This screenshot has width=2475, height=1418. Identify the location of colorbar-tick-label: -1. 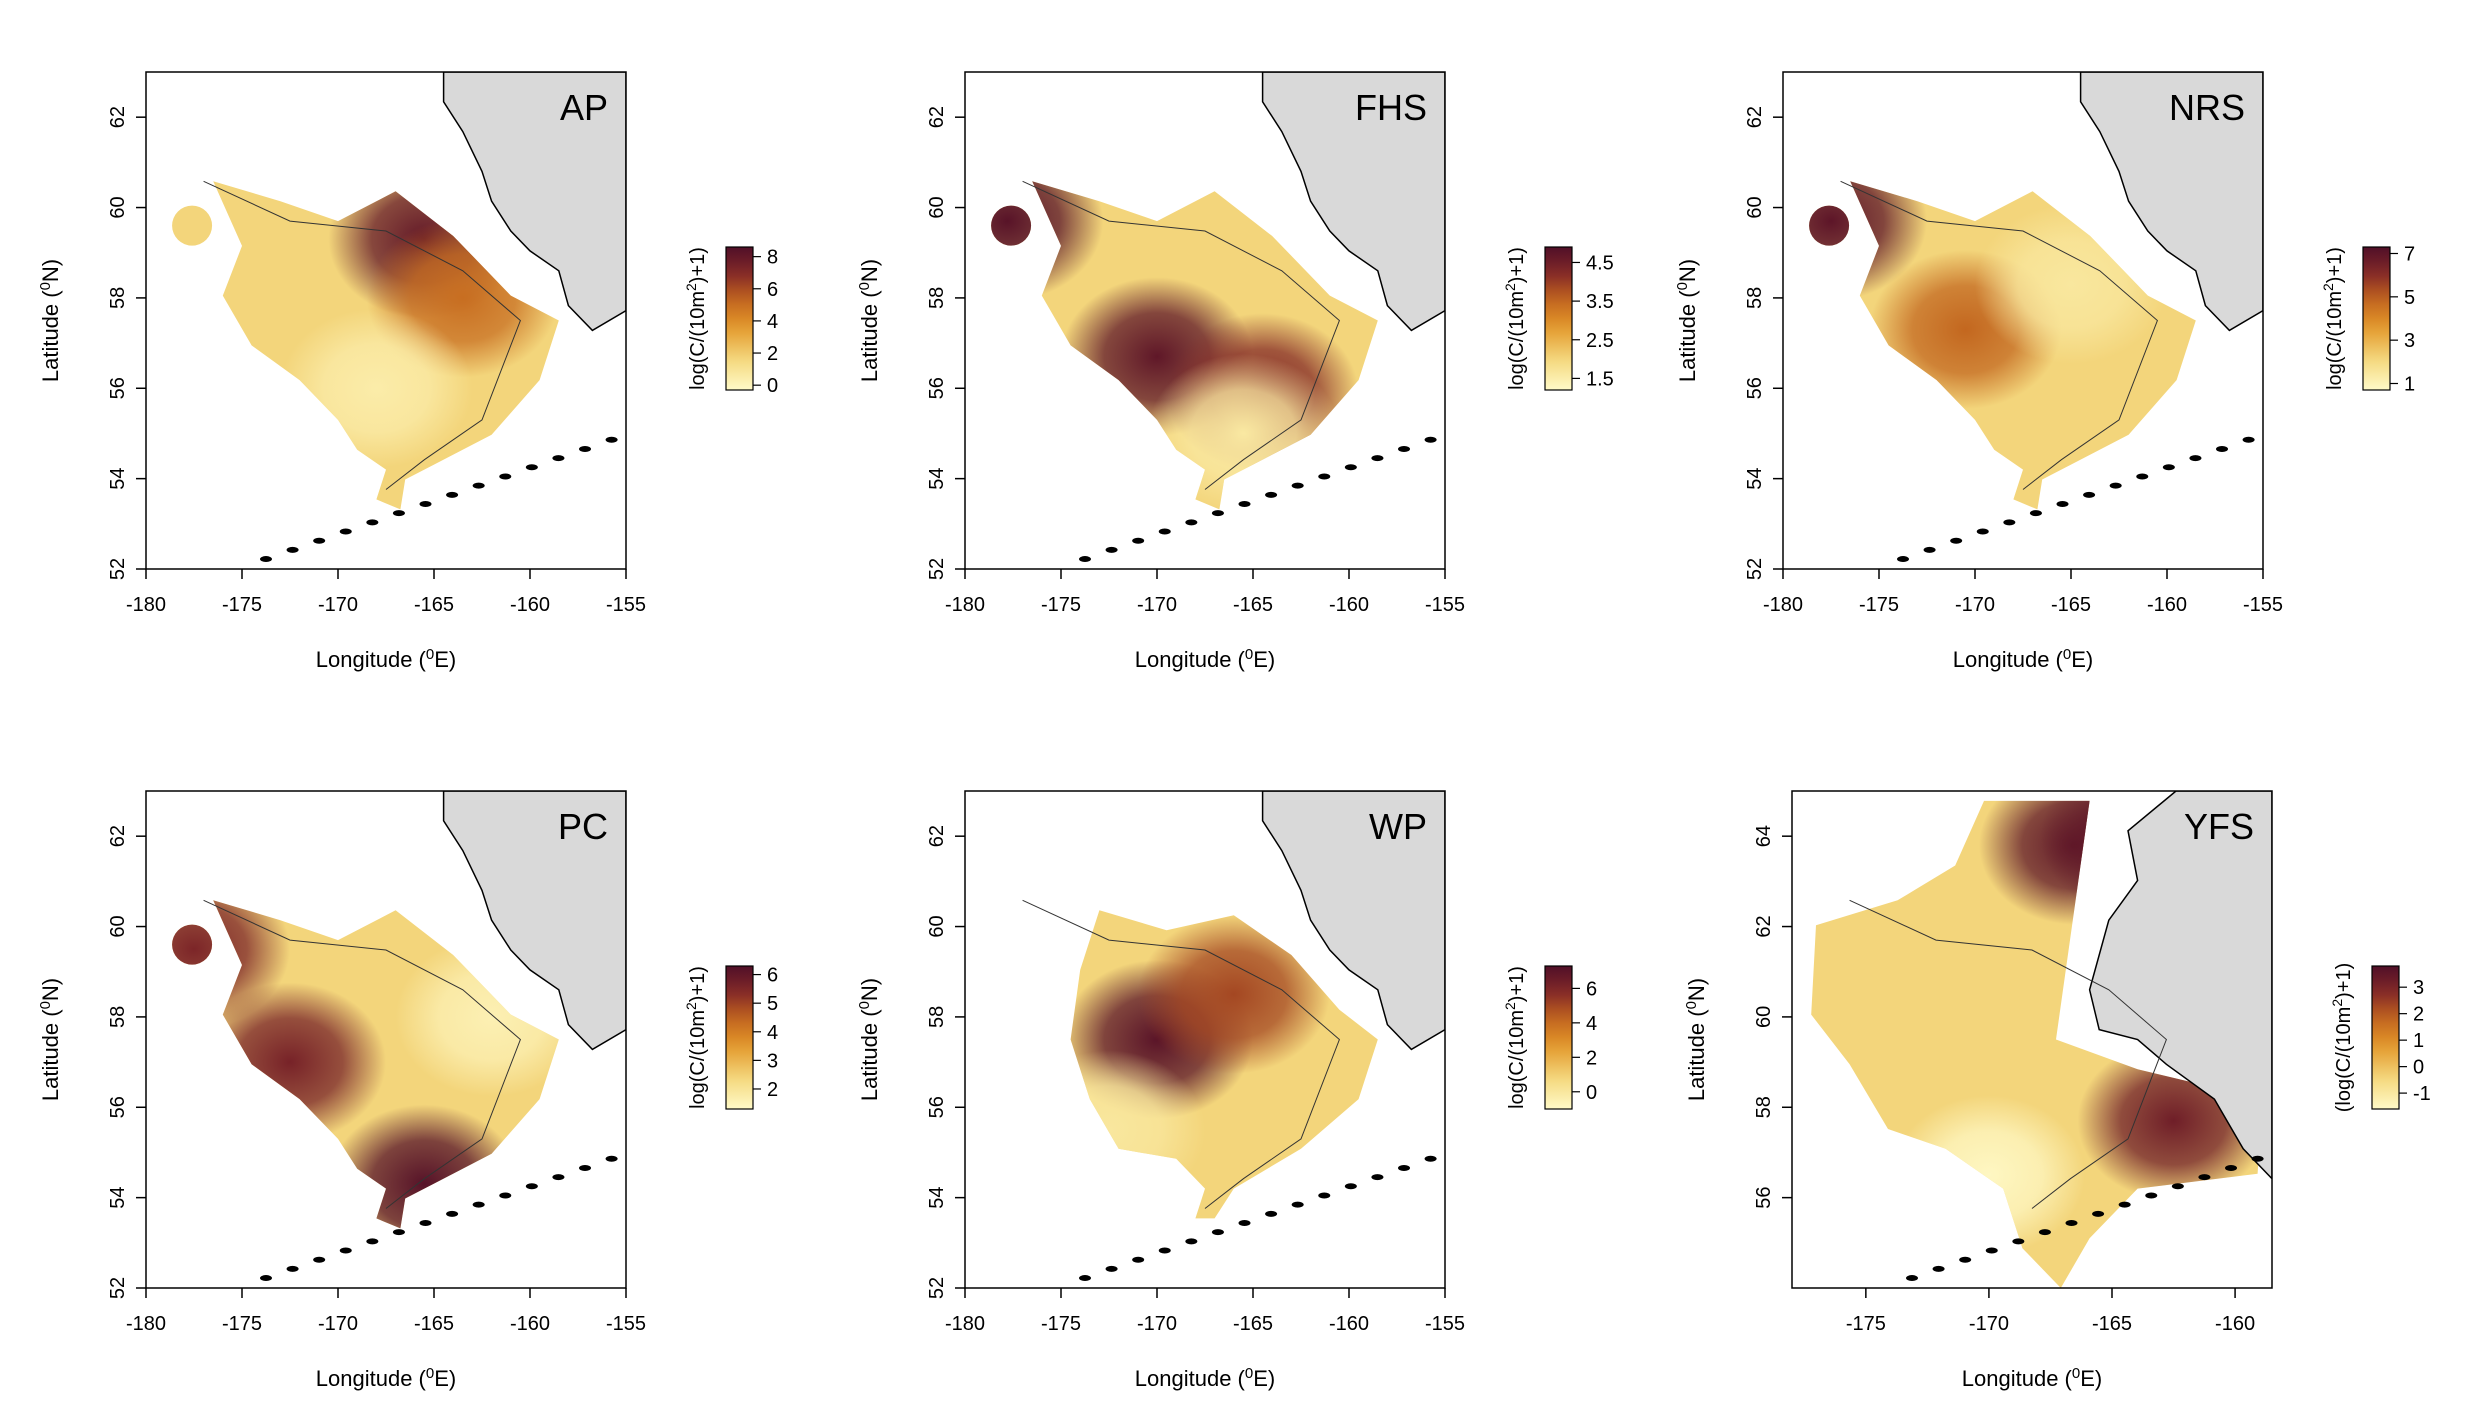
(2422, 1094).